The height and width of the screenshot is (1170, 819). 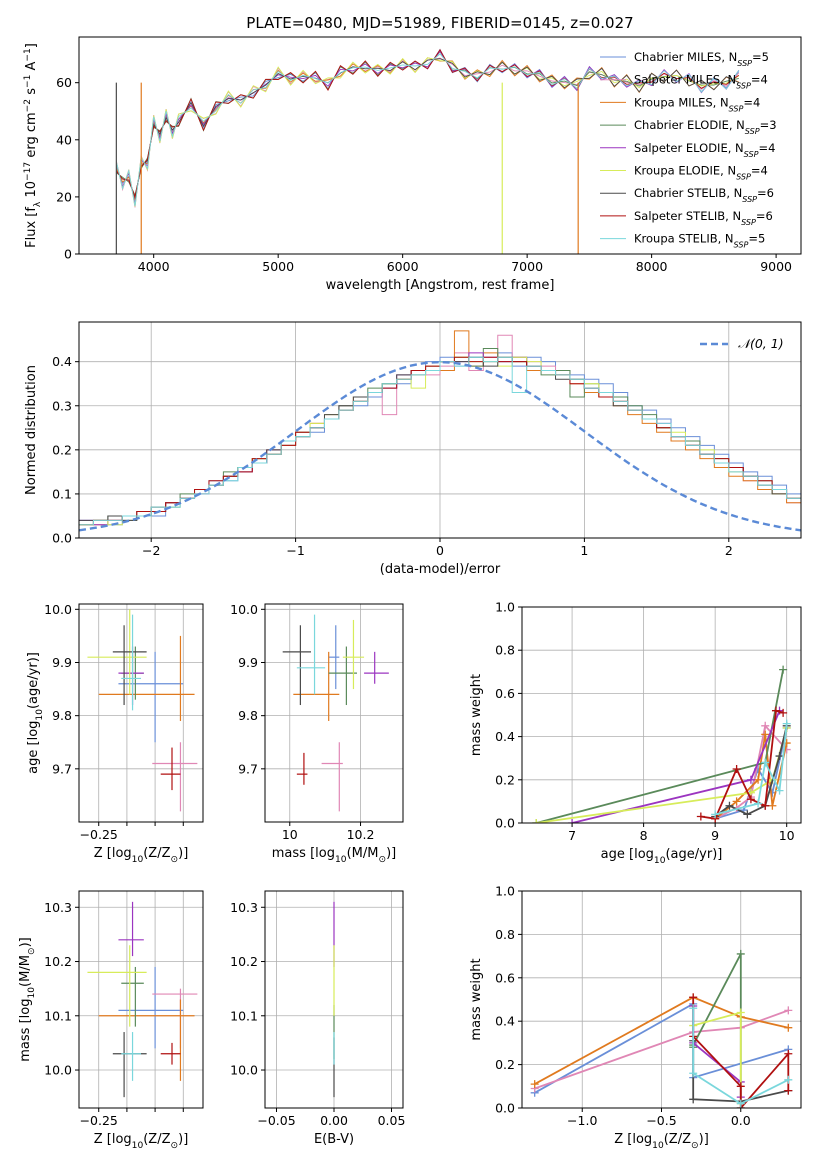 What do you see at coordinates (62, 715) in the screenshot?
I see `age_vs_Z-ytick-label: 9.8` at bounding box center [62, 715].